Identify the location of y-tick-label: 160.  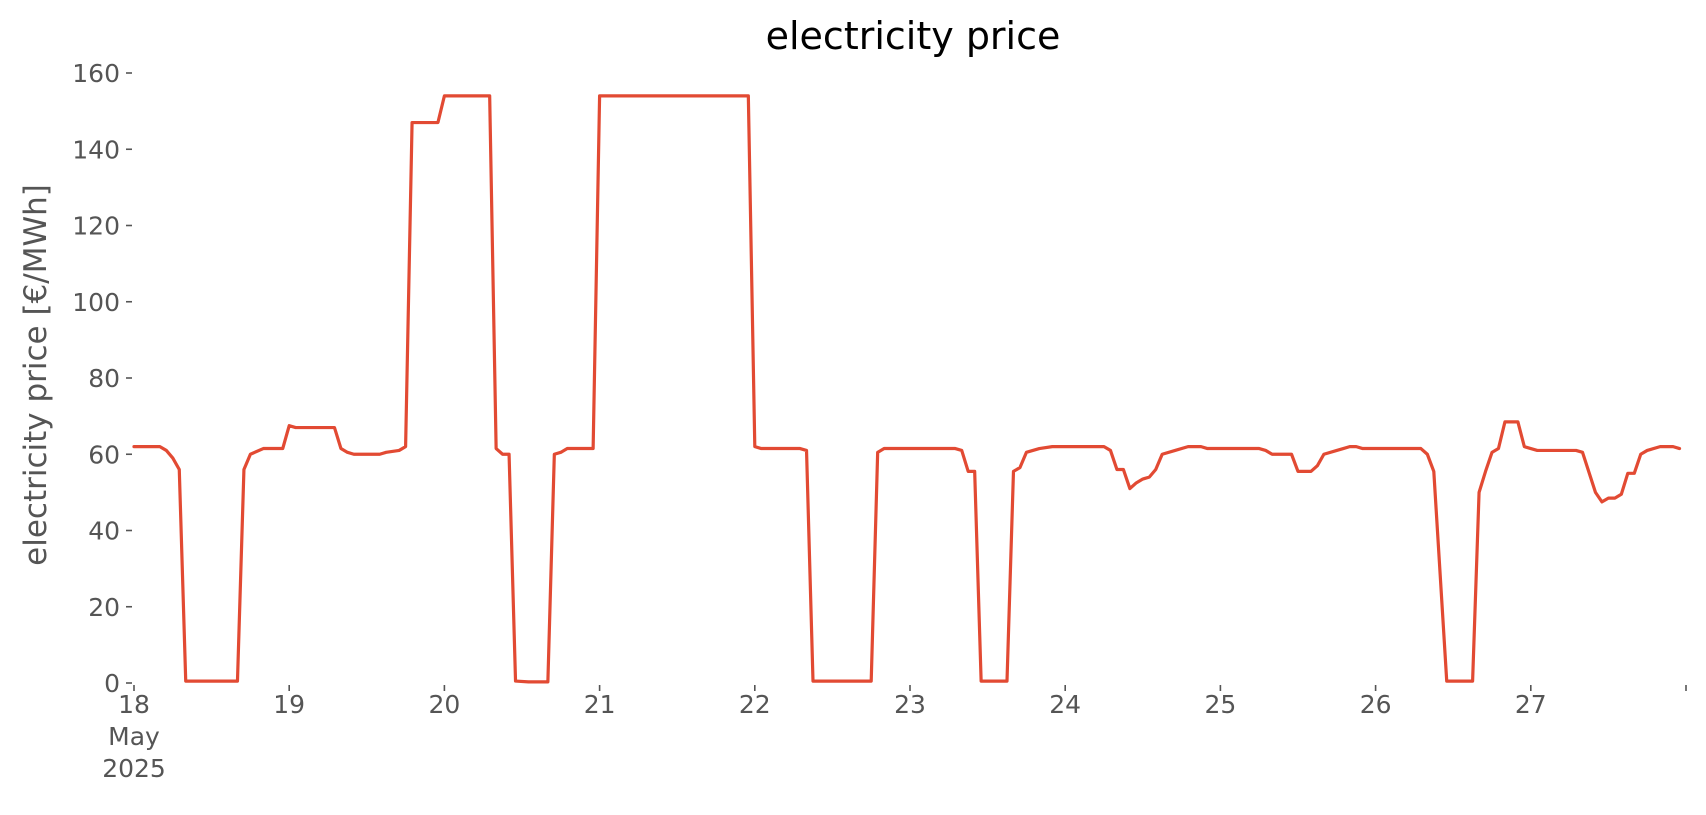
(96, 73).